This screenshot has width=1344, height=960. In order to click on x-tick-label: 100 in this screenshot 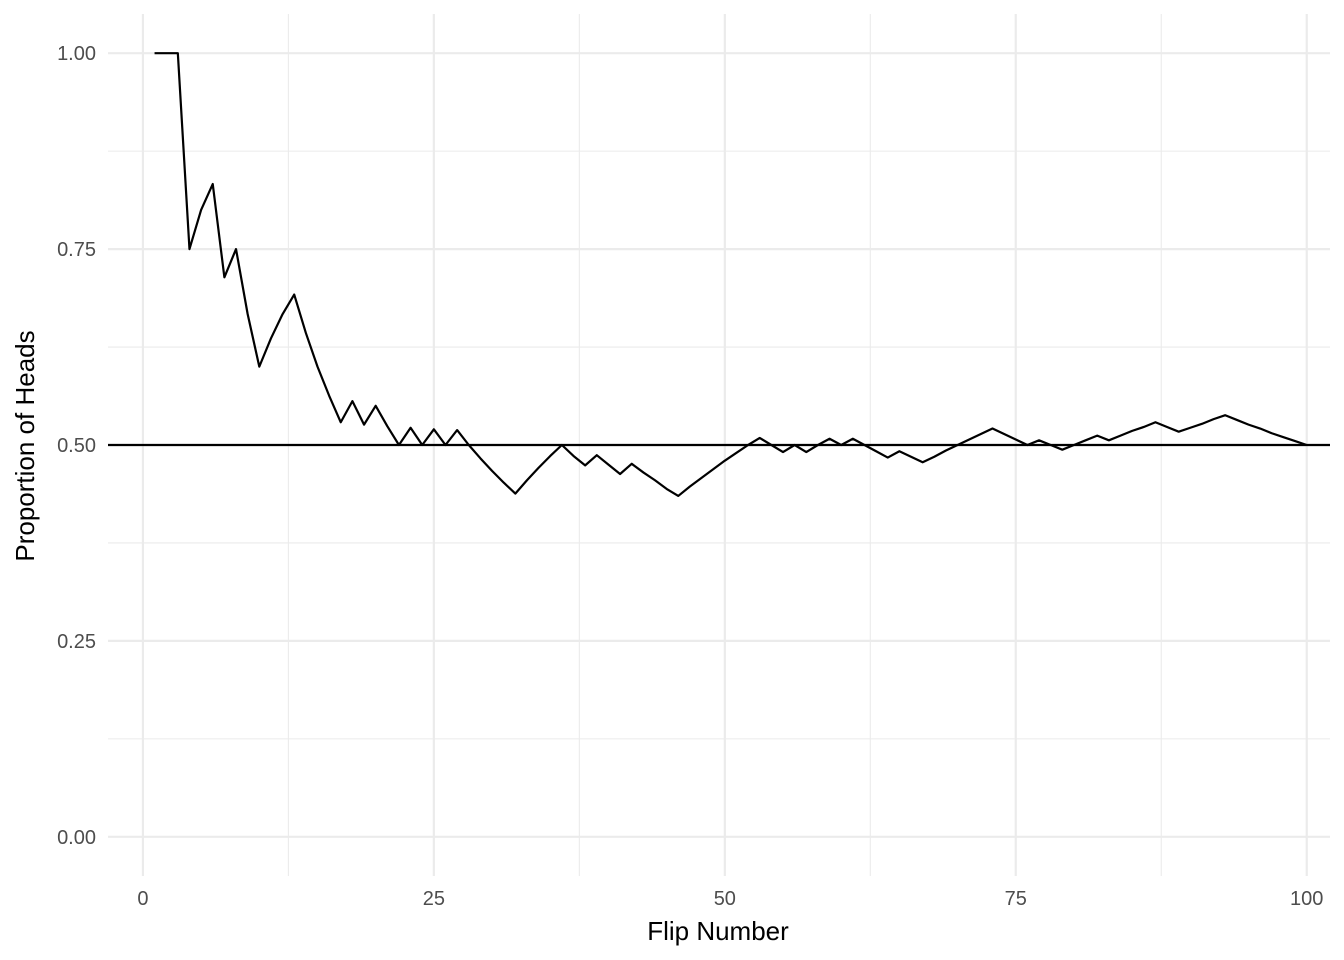, I will do `click(1306, 899)`.